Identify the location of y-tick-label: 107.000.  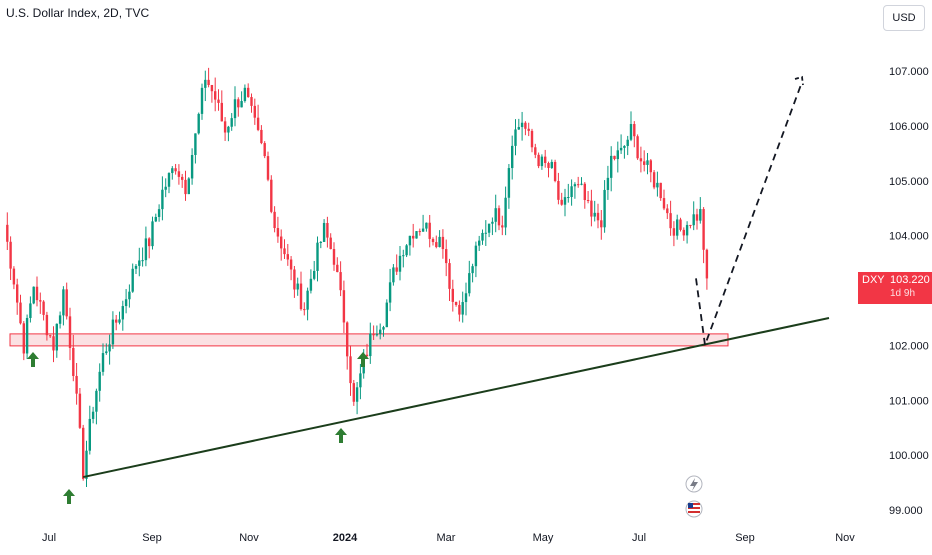
(909, 72).